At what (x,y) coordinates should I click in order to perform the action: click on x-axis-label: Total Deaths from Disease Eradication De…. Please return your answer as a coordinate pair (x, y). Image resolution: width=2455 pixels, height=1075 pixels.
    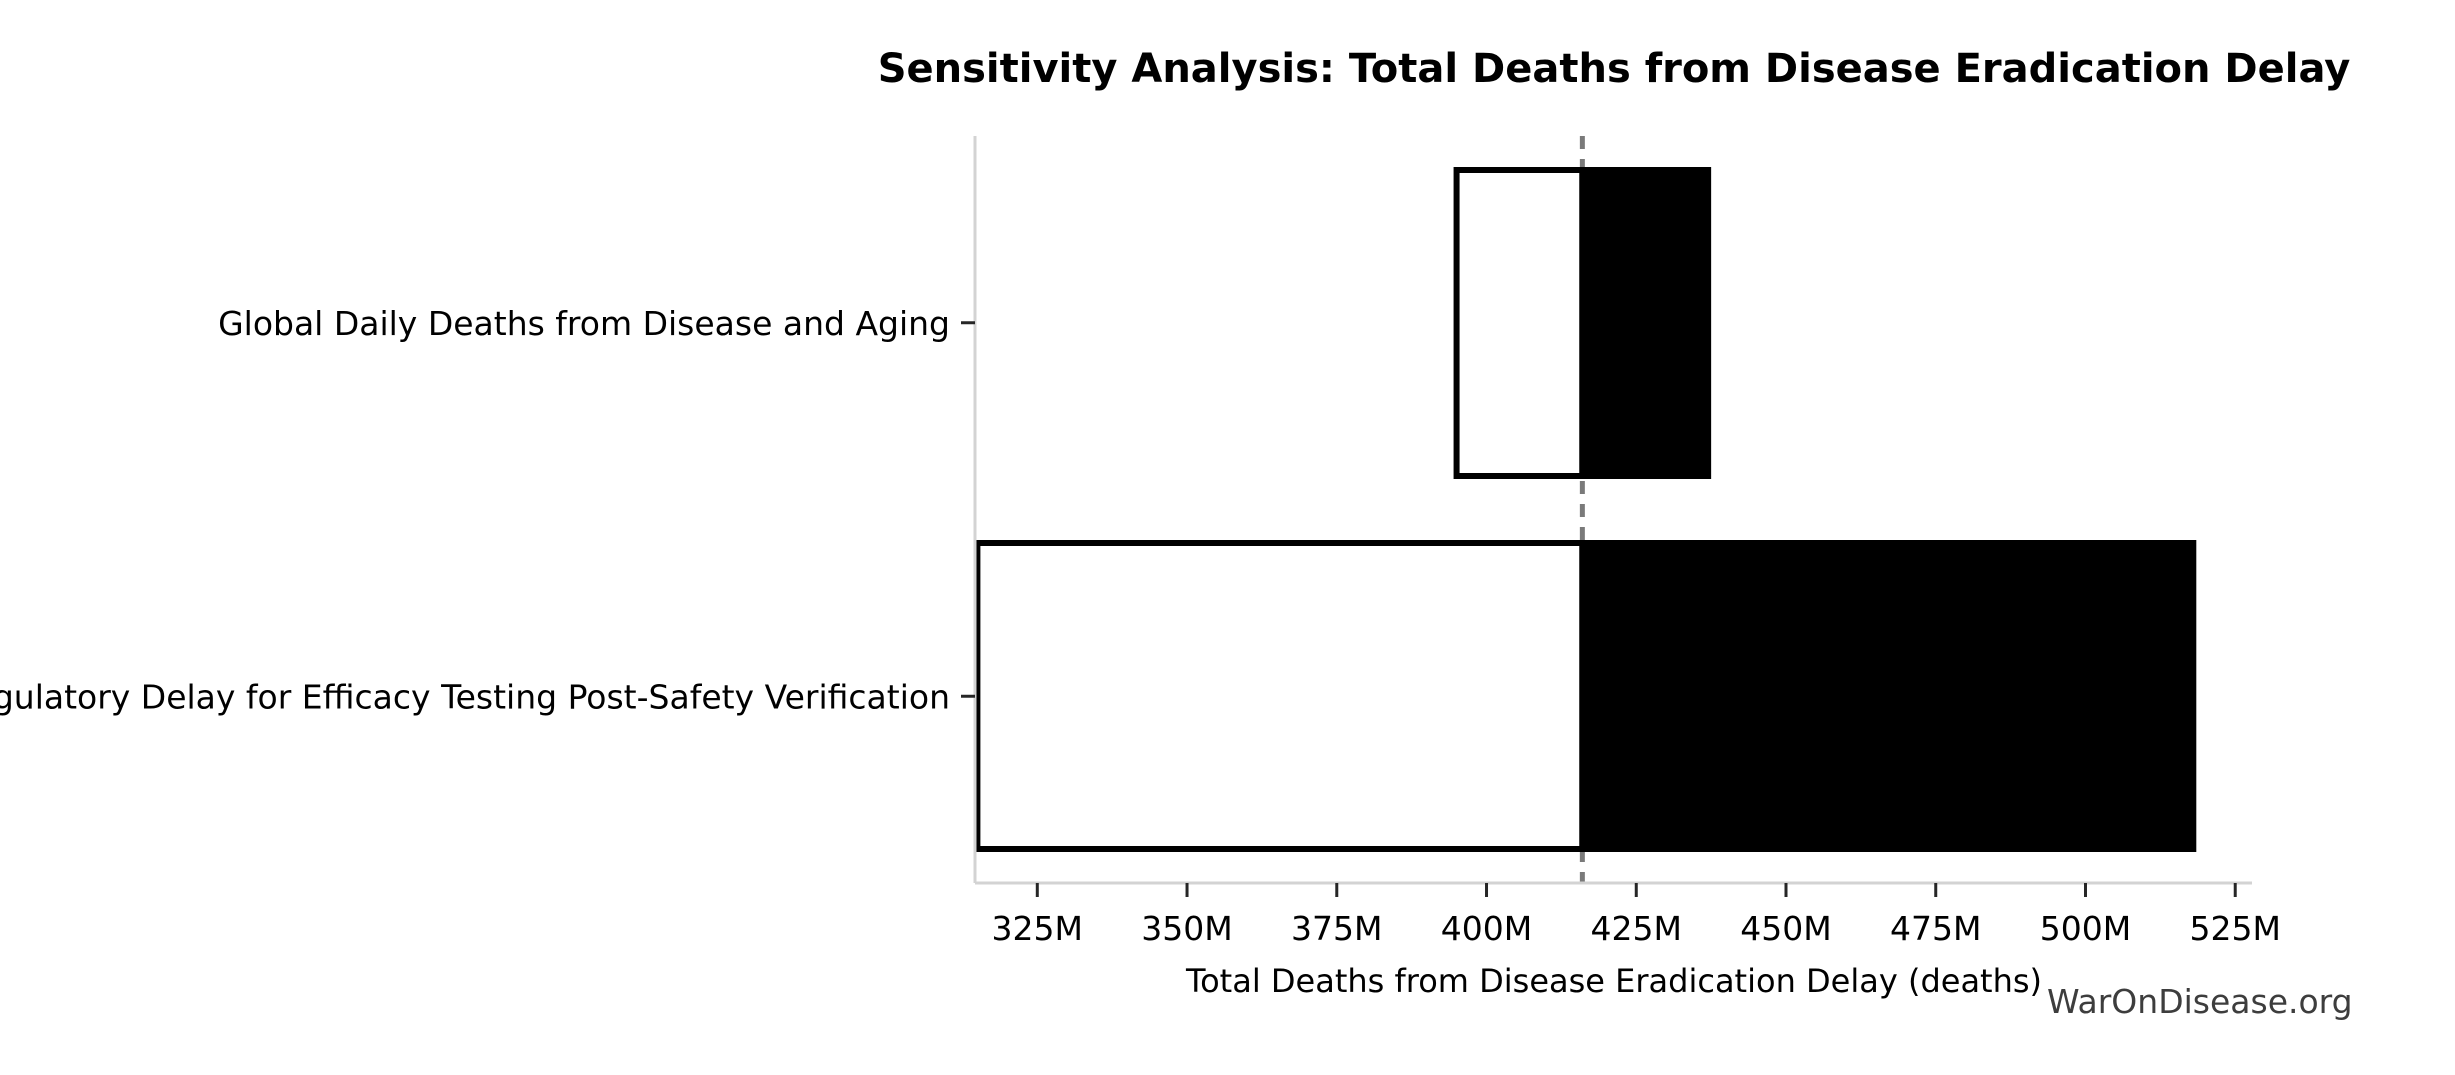
    Looking at the image, I should click on (1614, 981).